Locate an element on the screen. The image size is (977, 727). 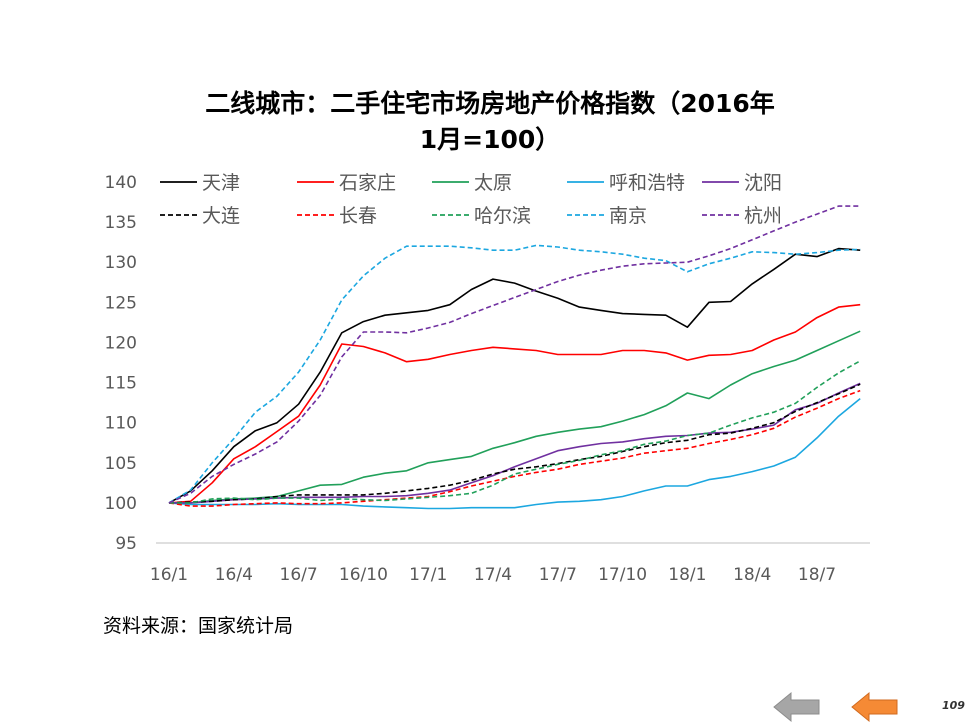
chart-title: 二线城市：二手住宅市场房地产价格指数（2016年 1月=100） is located at coordinates (490, 122).